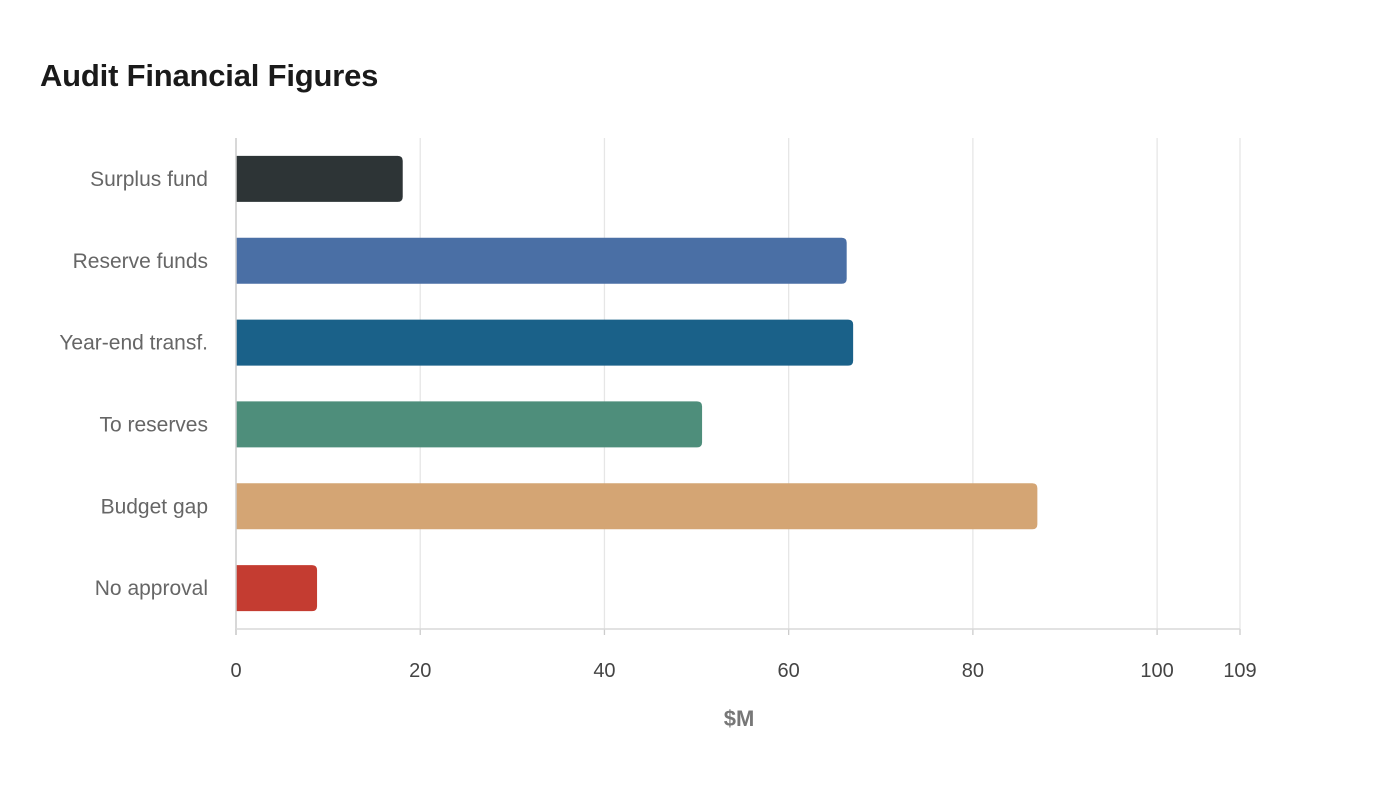 The image size is (1400, 800). Describe the element at coordinates (1239, 671) in the screenshot. I see `x-tick-label: 109` at that location.